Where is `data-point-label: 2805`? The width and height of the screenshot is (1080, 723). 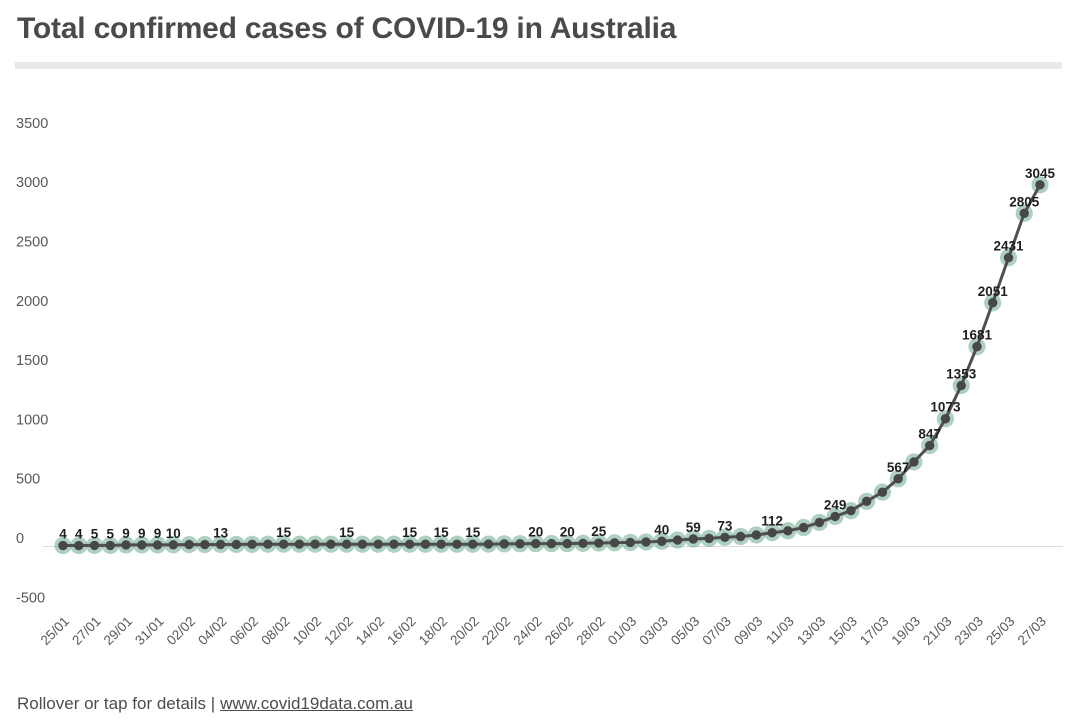 data-point-label: 2805 is located at coordinates (1024, 201).